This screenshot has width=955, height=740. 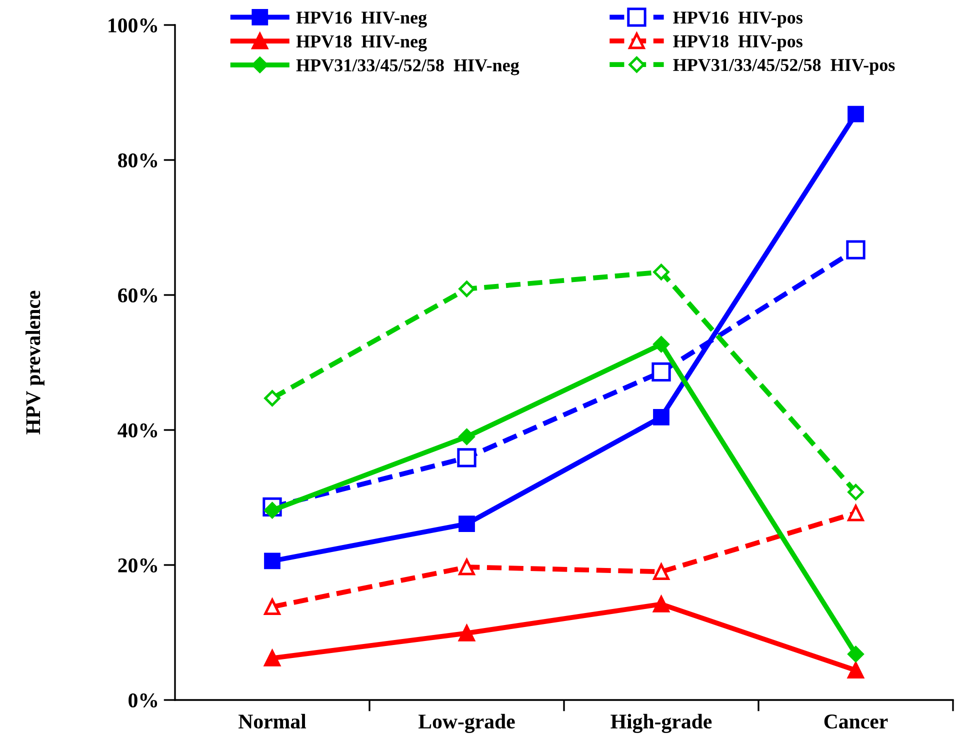 I want to click on x-tick-label: Cancer, so click(x=856, y=721).